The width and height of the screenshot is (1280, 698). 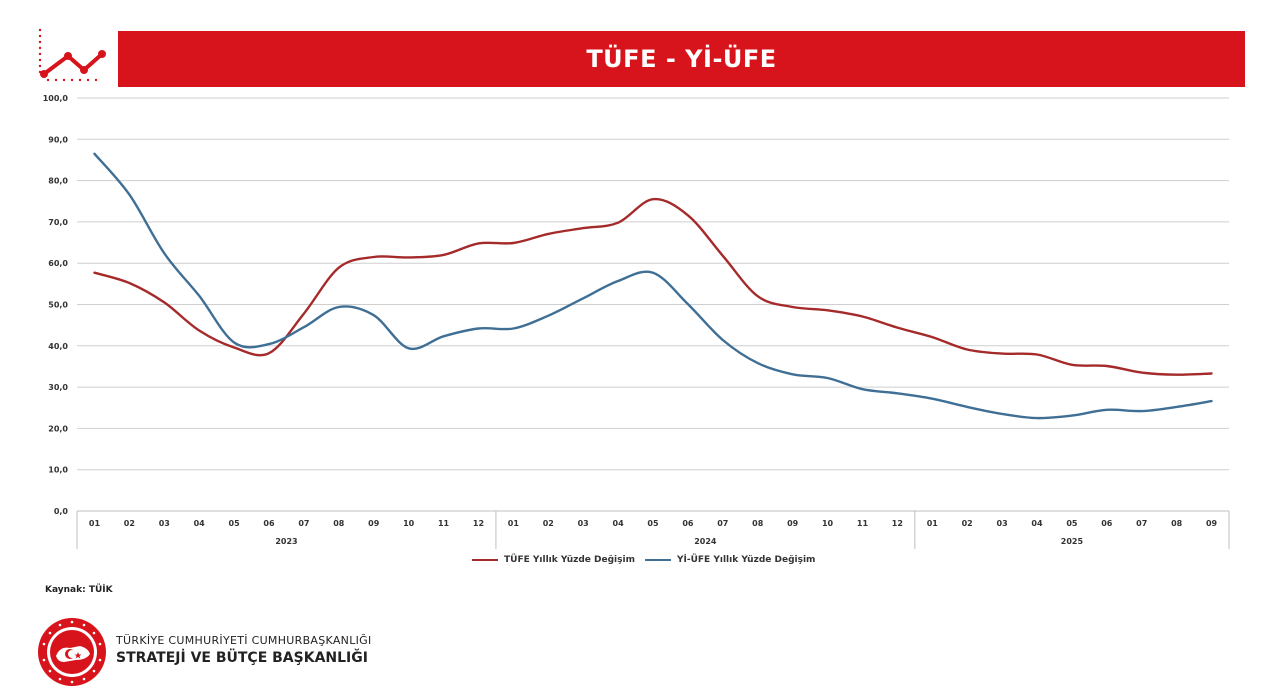 I want to click on legend-label-tufe: TÜFE Yıllık Yüzde Değişim, so click(x=569, y=560).